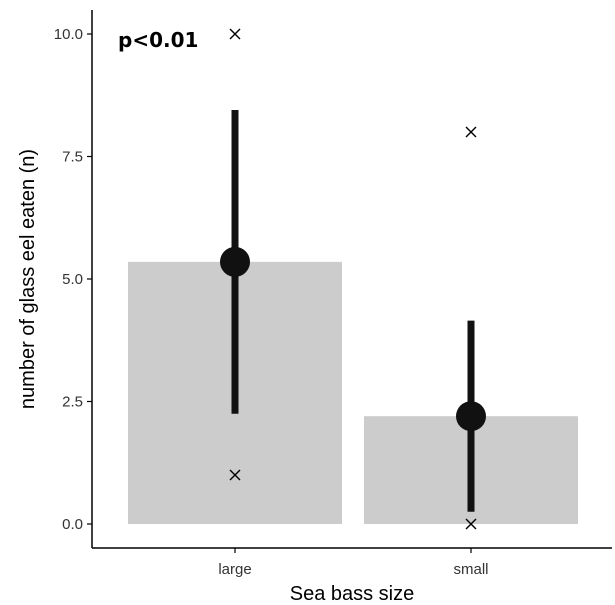 The height and width of the screenshot is (605, 615). What do you see at coordinates (234, 569) in the screenshot?
I see `x-tick-label-large: large` at bounding box center [234, 569].